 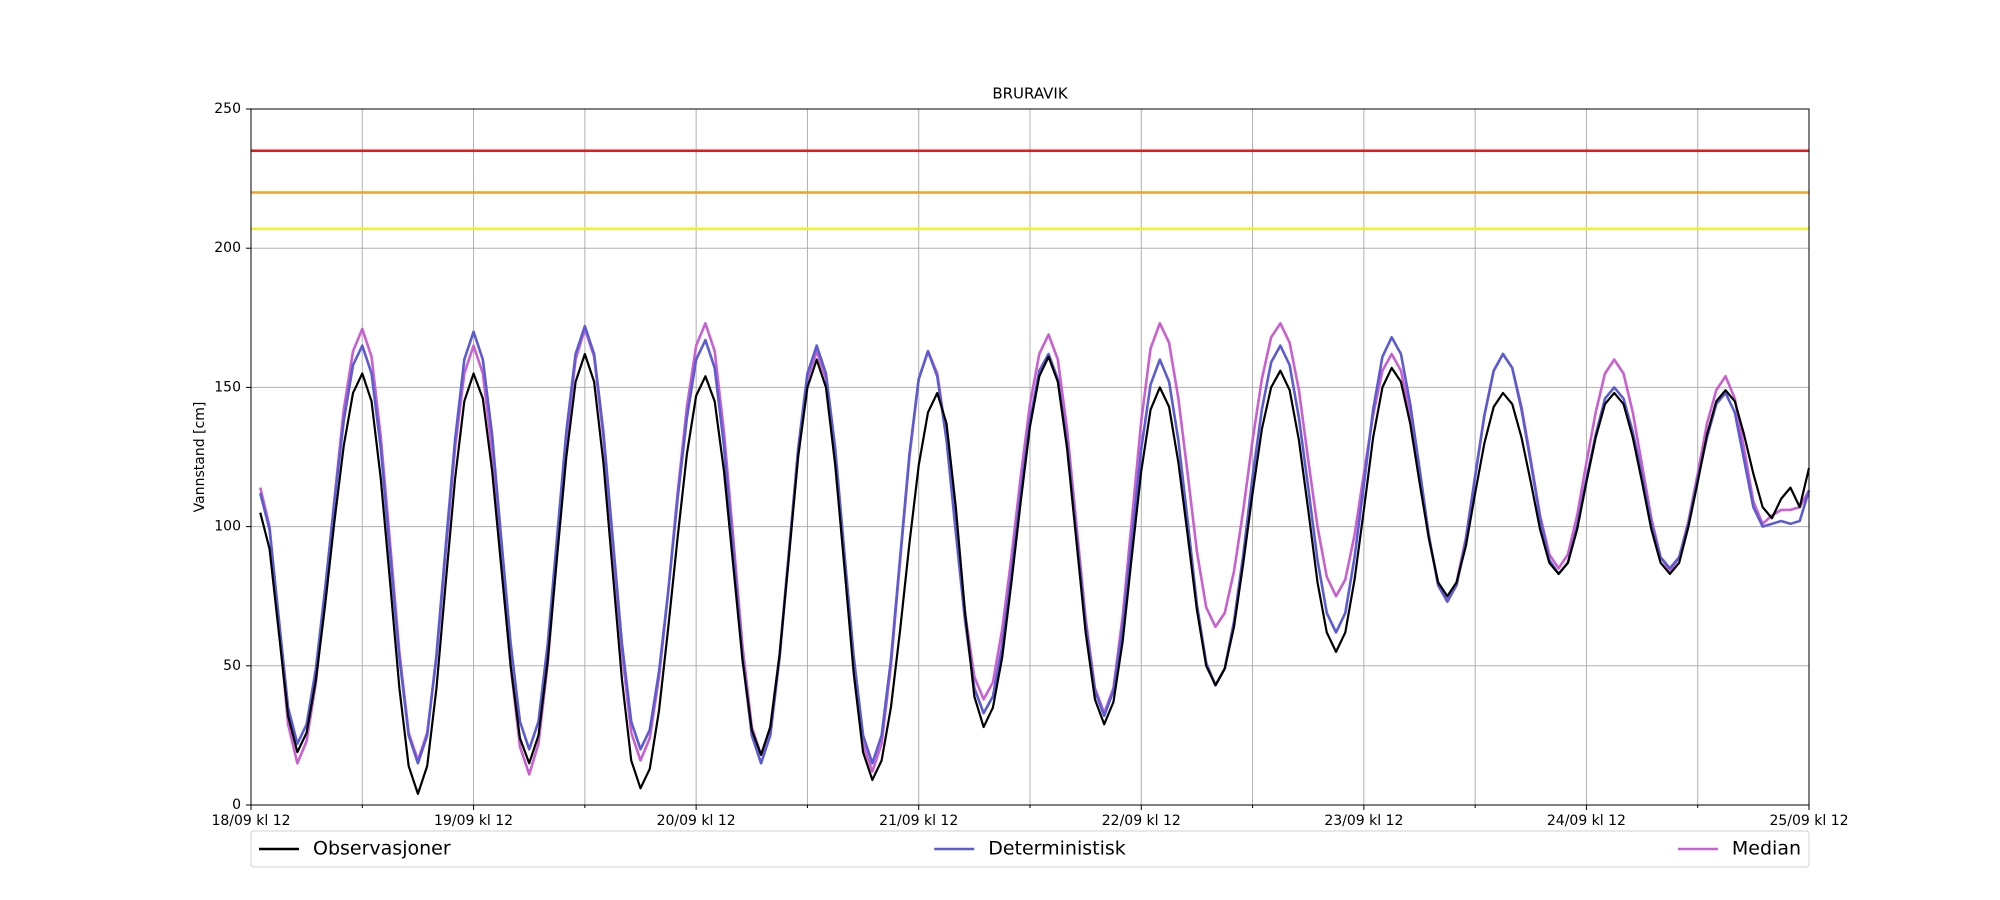 I want to click on y-tick-label: 50, so click(x=232, y=666).